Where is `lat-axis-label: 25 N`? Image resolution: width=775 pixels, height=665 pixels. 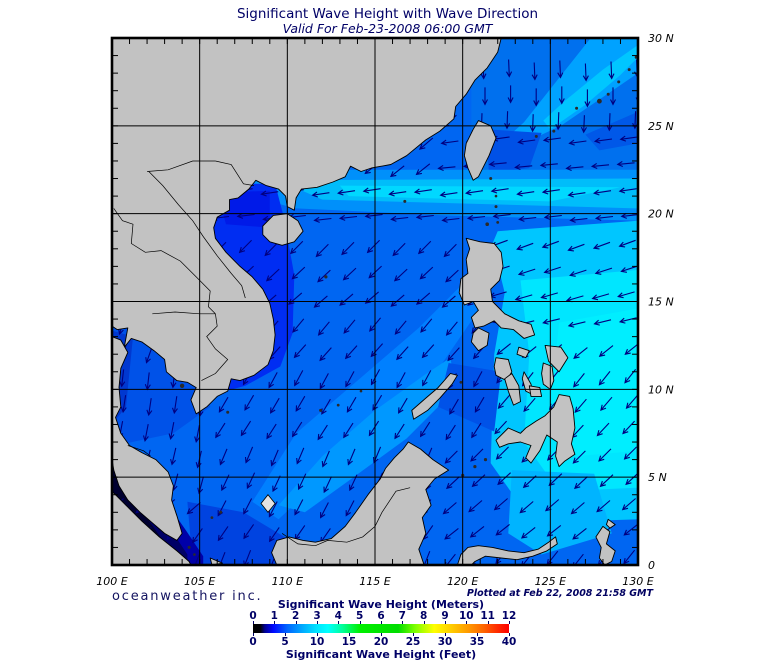
lat-axis-label: 25 N is located at coordinates (661, 126).